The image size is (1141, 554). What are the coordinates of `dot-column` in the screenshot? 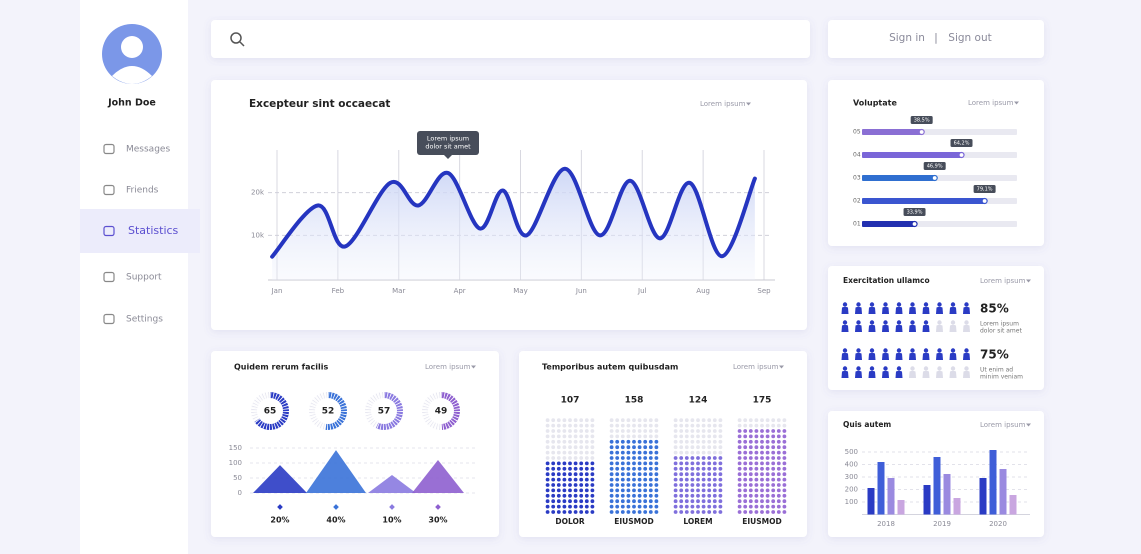 It's located at (570, 466).